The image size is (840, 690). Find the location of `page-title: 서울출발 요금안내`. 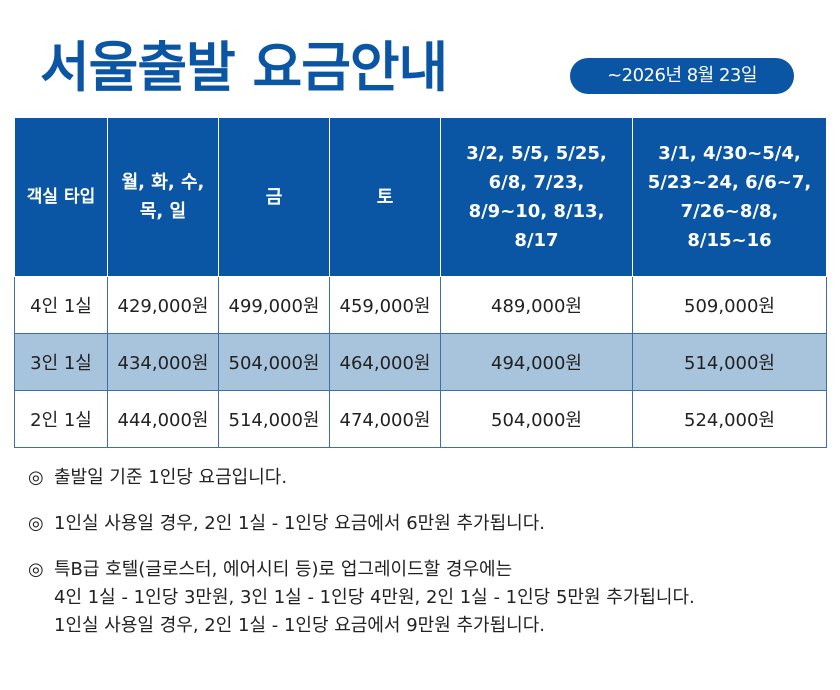

page-title: 서울출발 요금안내 is located at coordinates (244, 67).